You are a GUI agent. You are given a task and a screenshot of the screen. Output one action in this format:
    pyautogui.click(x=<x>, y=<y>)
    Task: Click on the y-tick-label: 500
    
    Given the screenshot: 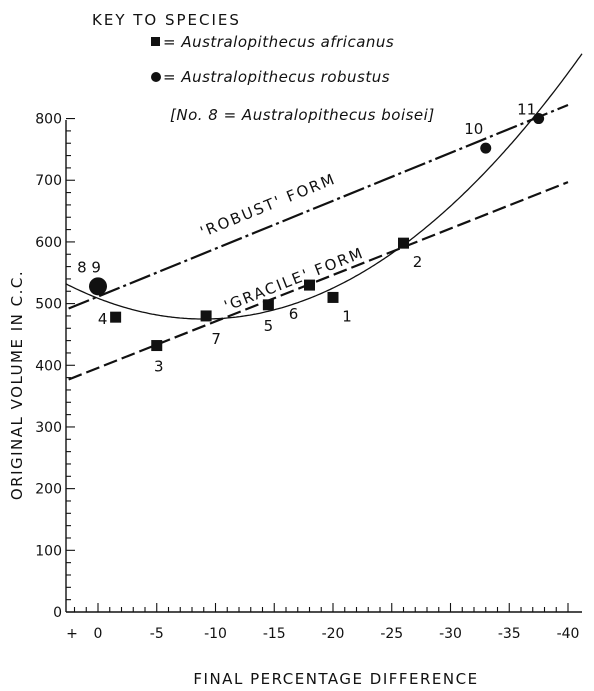 What is the action you would take?
    pyautogui.click(x=48, y=305)
    